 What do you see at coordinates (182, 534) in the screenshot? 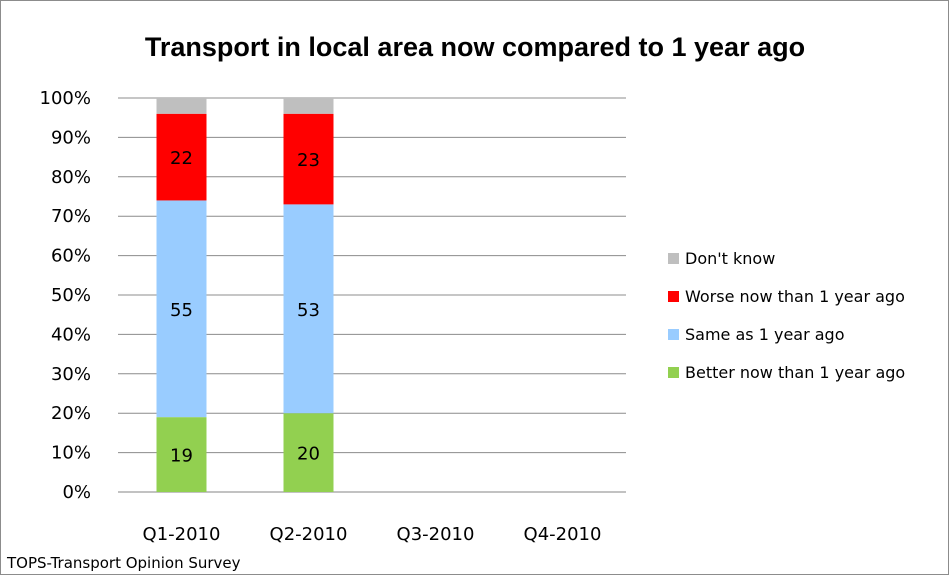
I see `x-tick-label: Q1-2010` at bounding box center [182, 534].